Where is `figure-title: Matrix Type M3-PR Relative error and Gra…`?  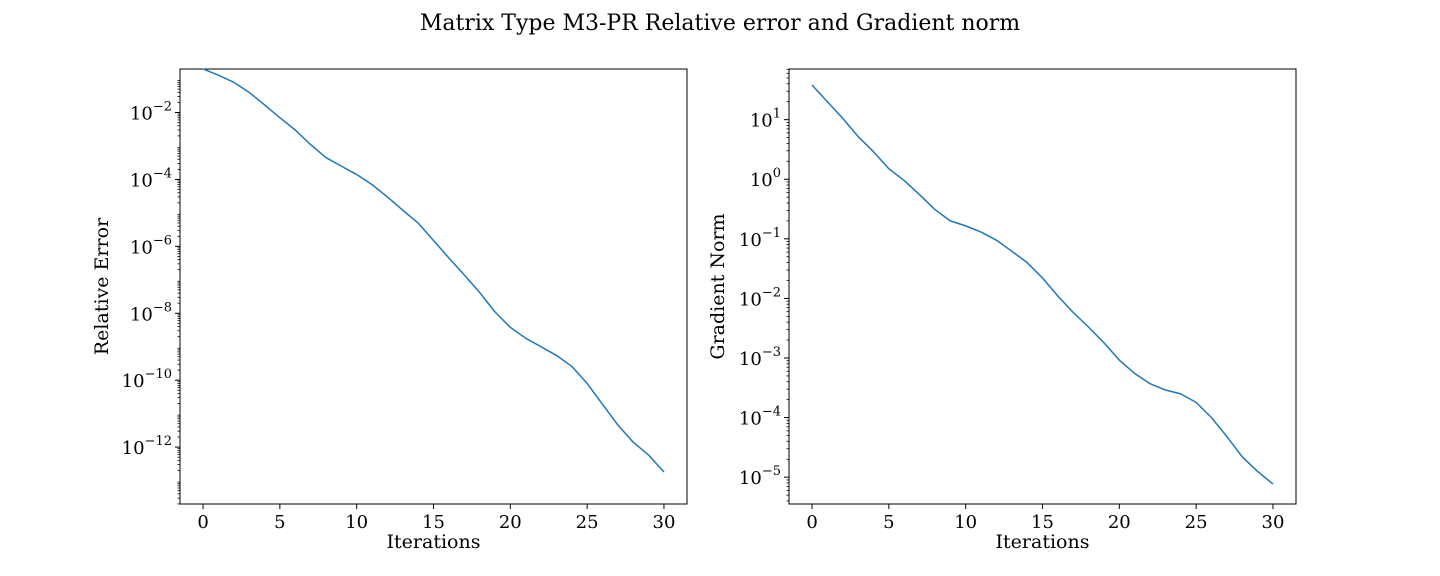 figure-title: Matrix Type M3-PR Relative error and Gra… is located at coordinates (720, 23).